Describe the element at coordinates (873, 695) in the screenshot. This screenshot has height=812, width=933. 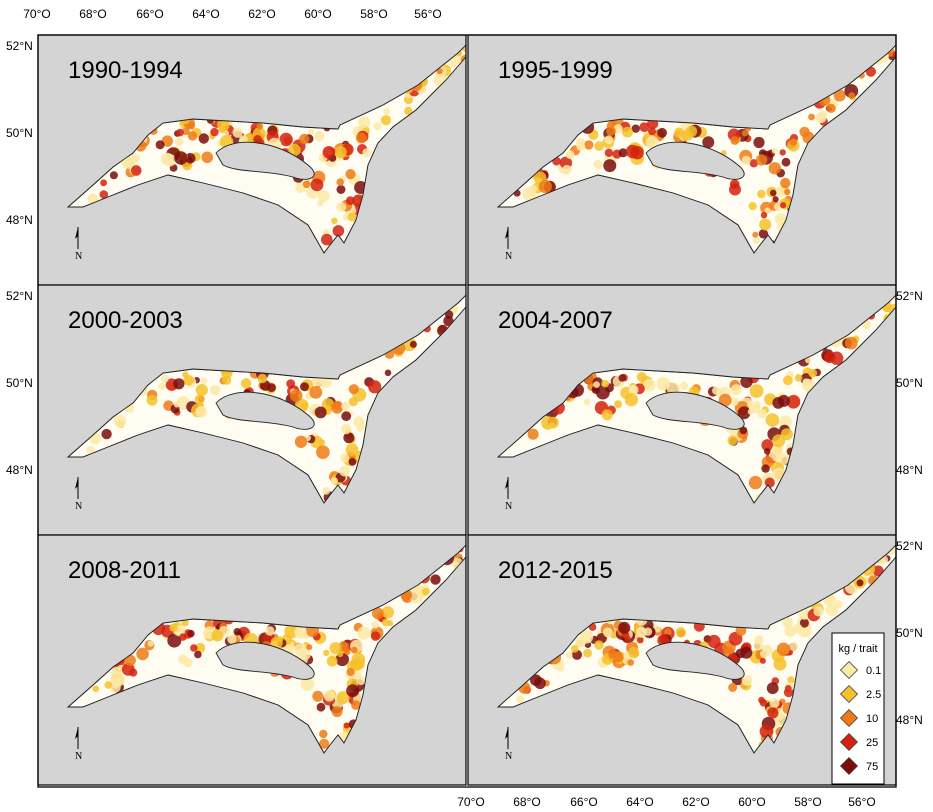
I see `legend-label: 2.5` at that location.